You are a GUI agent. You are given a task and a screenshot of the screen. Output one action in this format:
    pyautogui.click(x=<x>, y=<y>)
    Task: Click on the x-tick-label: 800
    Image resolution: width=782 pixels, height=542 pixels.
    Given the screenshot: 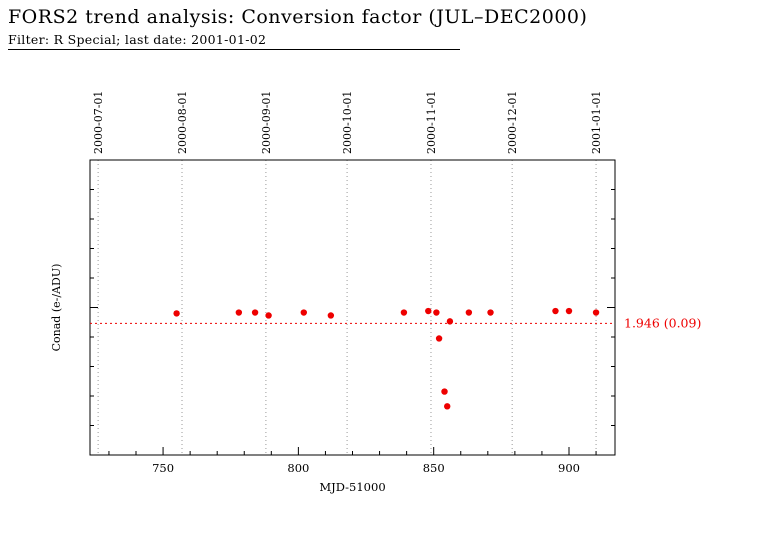 What is the action you would take?
    pyautogui.click(x=298, y=468)
    